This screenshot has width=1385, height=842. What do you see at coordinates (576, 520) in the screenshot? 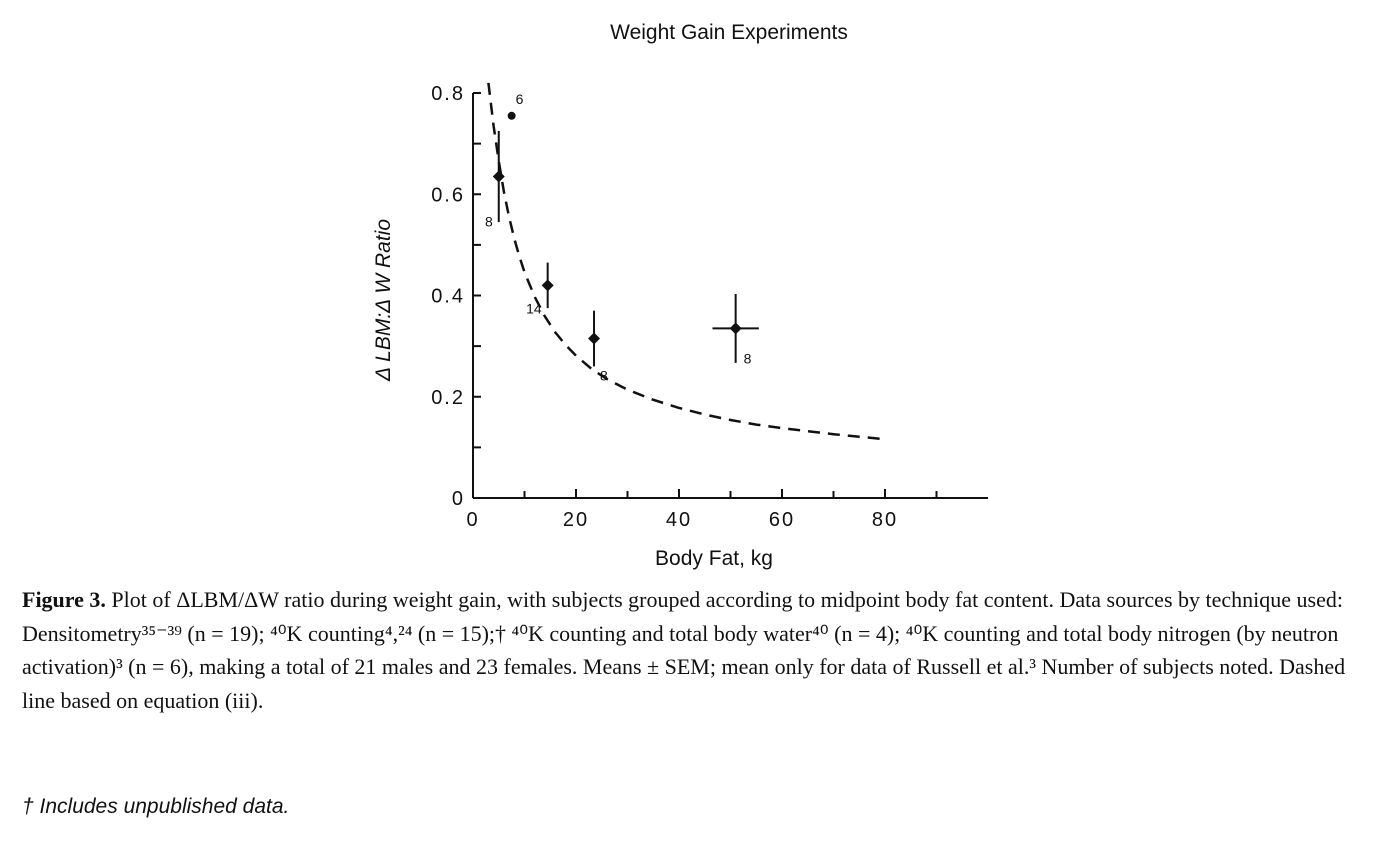
I see `x-tick-label: 20` at bounding box center [576, 520].